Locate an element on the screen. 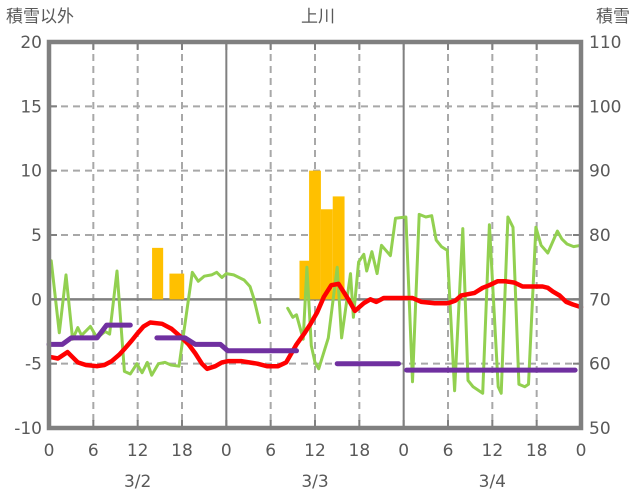 The image size is (636, 501). chart-title: 上川 is located at coordinates (318, 17).